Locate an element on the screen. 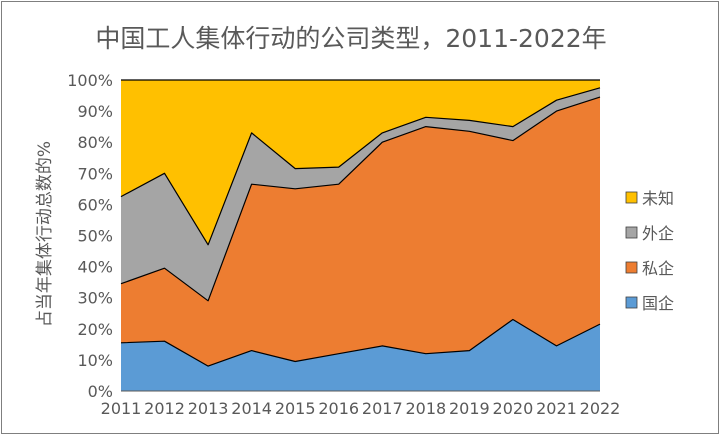 Image resolution: width=720 pixels, height=435 pixels. area-outline-国企 is located at coordinates (360, 342).